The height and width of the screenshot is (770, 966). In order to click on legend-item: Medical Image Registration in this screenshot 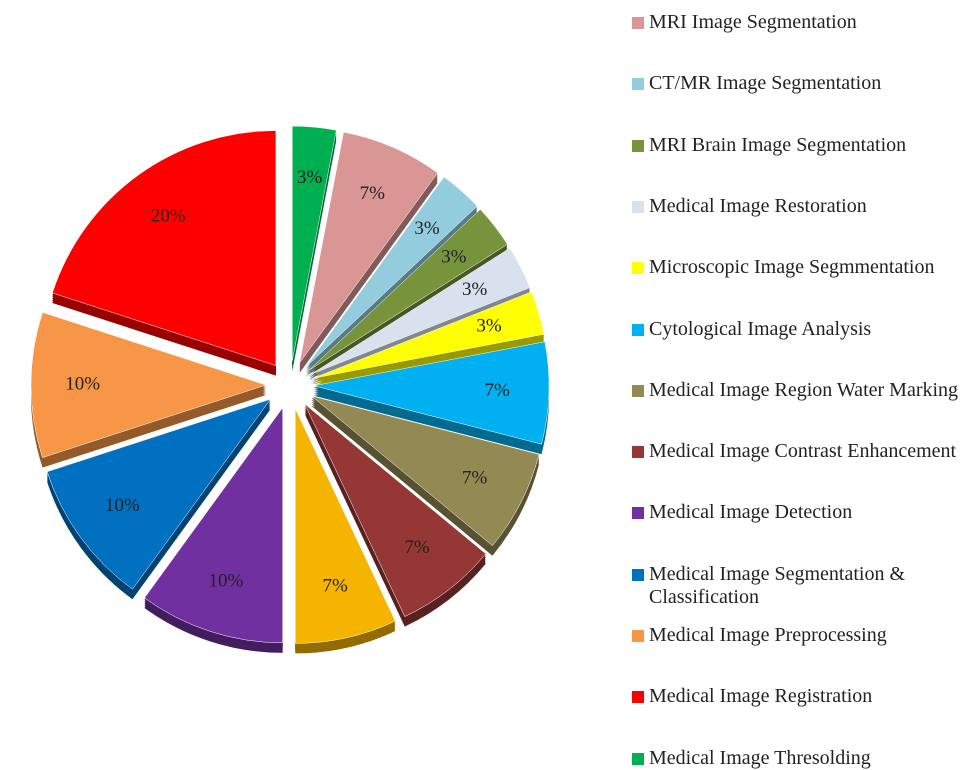, I will do `click(799, 696)`.